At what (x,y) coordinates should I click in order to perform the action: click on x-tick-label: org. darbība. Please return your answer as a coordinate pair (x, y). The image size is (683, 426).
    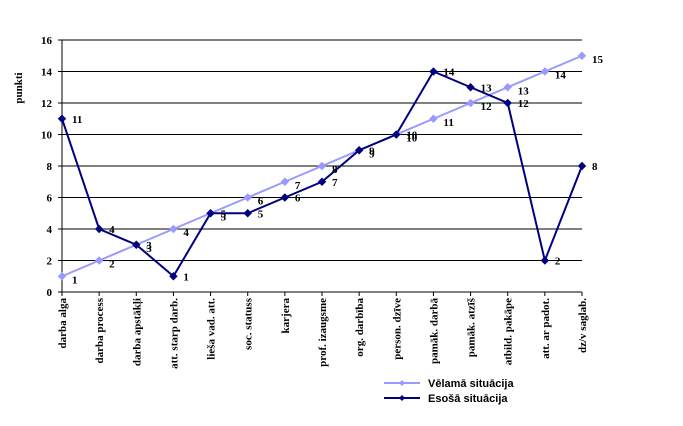
    Looking at the image, I should click on (360, 327).